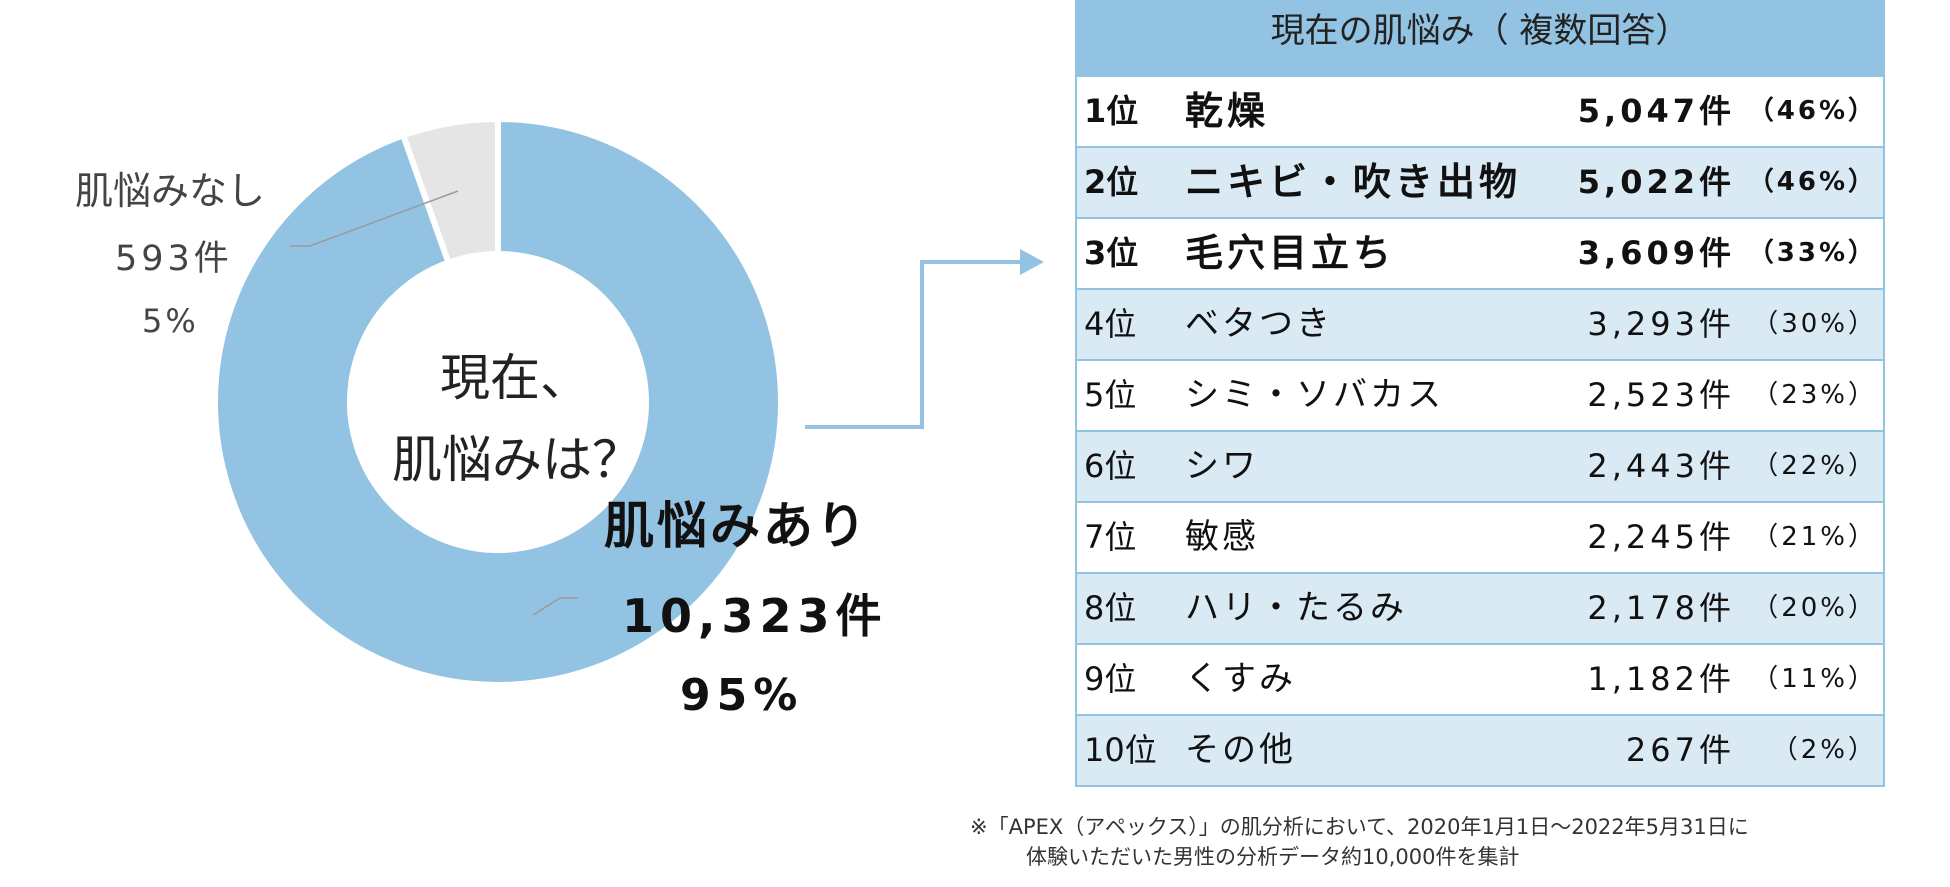 This screenshot has width=1950, height=887. I want to click on yes-leader-line, so click(555, 606).